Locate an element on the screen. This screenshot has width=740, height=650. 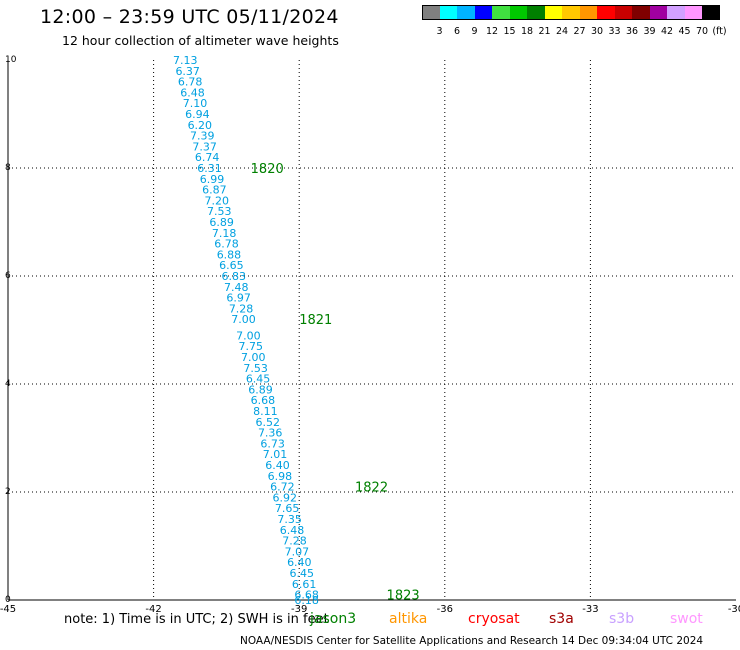
wave-height-label: 7.39 is located at coordinates (202, 136).